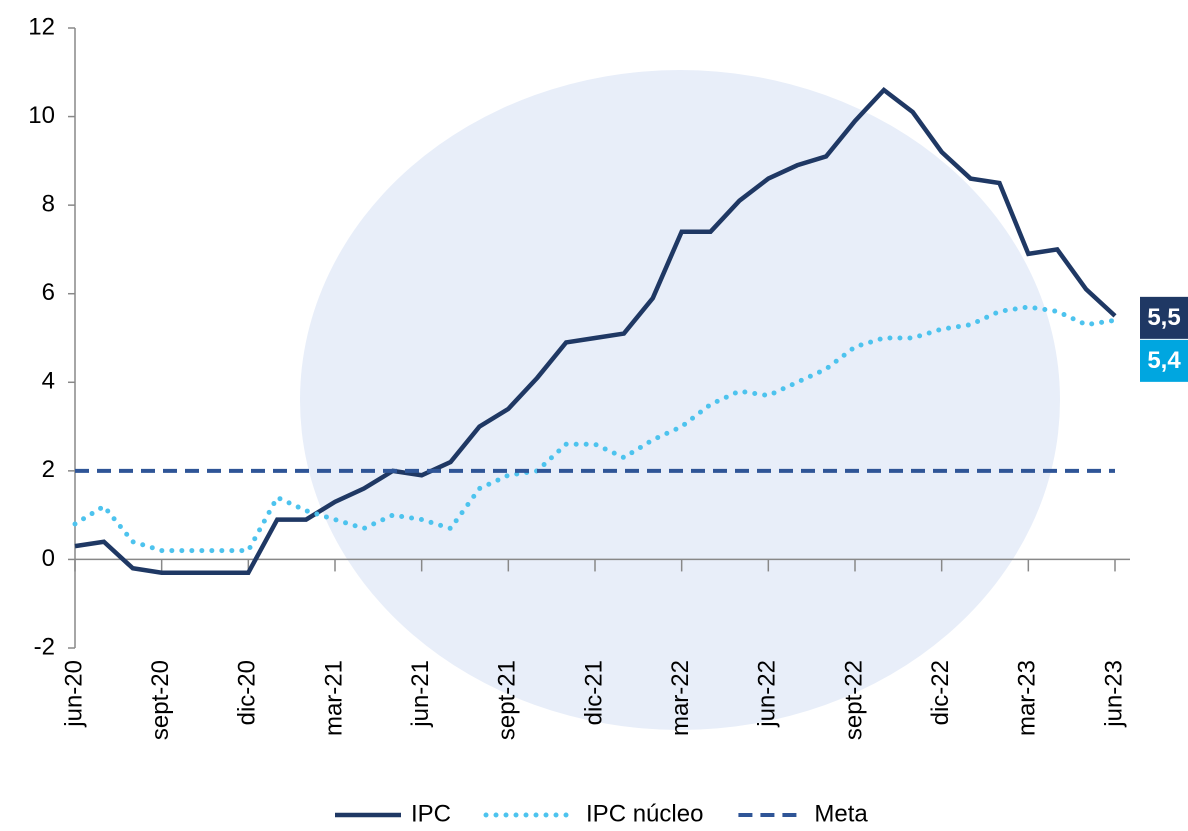 This screenshot has height=831, width=1188. What do you see at coordinates (73, 694) in the screenshot?
I see `x-tick-label: jun-20` at bounding box center [73, 694].